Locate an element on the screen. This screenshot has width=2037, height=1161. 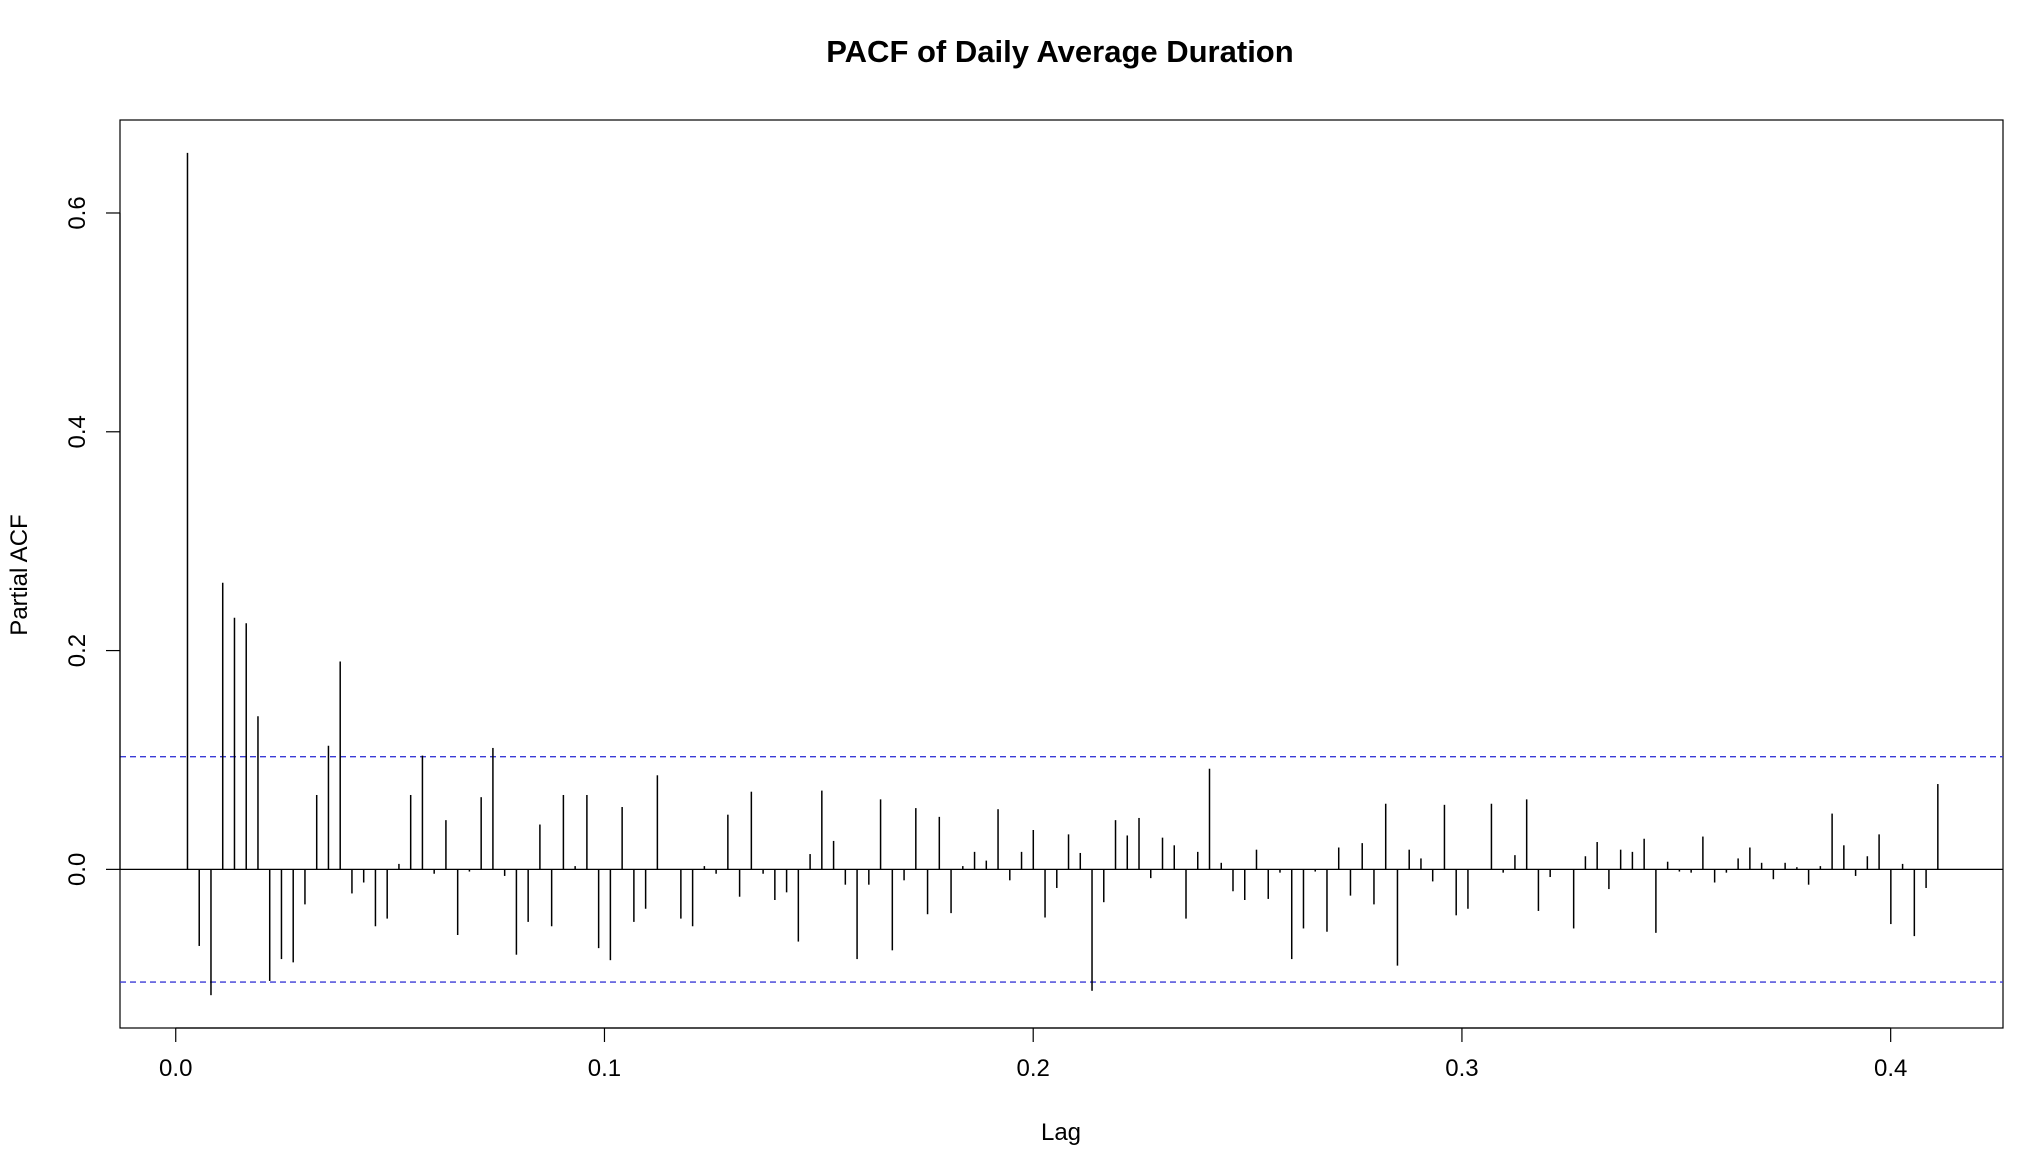
y-axis-label: Partial ACF is located at coordinates (19, 574).